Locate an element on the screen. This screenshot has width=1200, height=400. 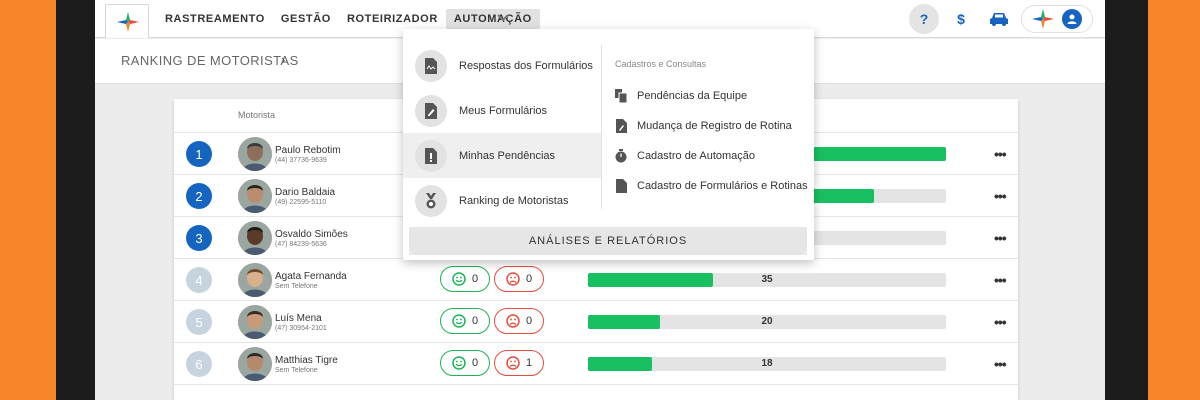
negative-feedback-pill: 1 is located at coordinates (519, 363).